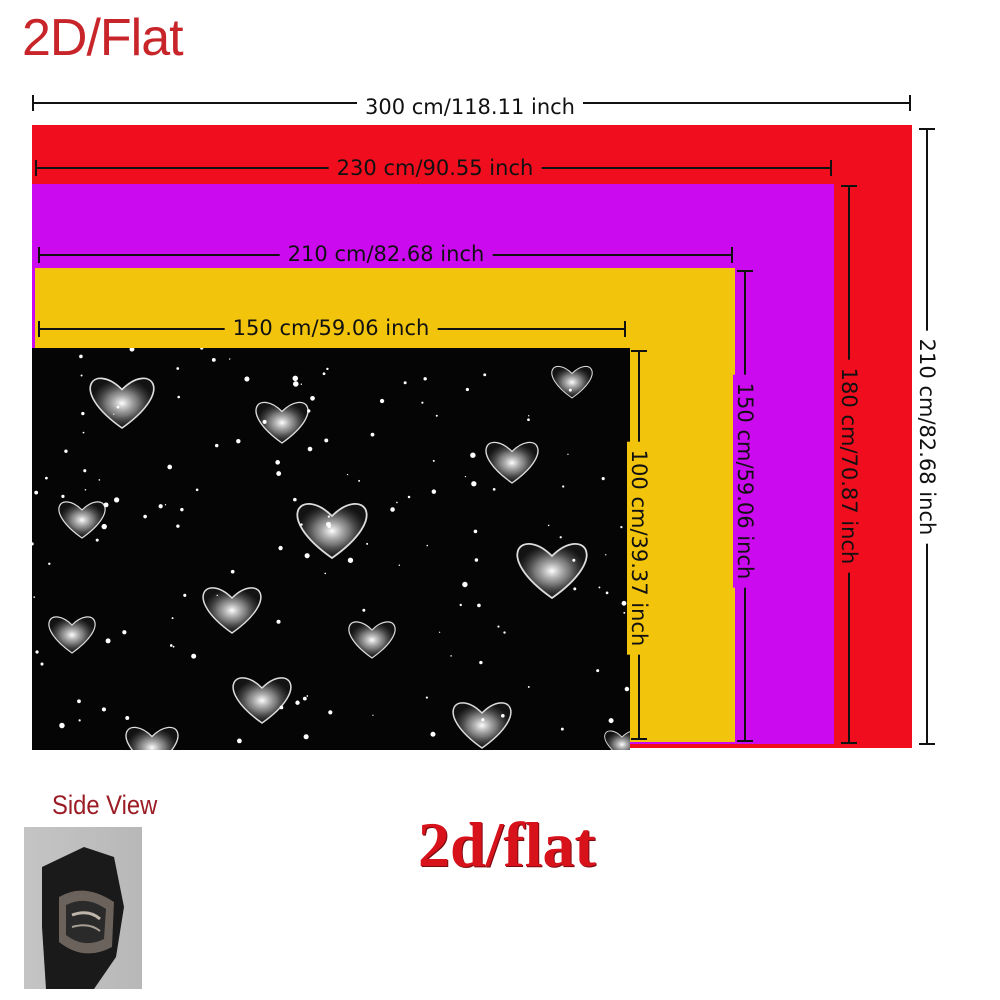 This screenshot has height=1000, width=1000. Describe the element at coordinates (331, 328) in the screenshot. I see `width-label-150: 150 cm/59.06 inch` at that location.